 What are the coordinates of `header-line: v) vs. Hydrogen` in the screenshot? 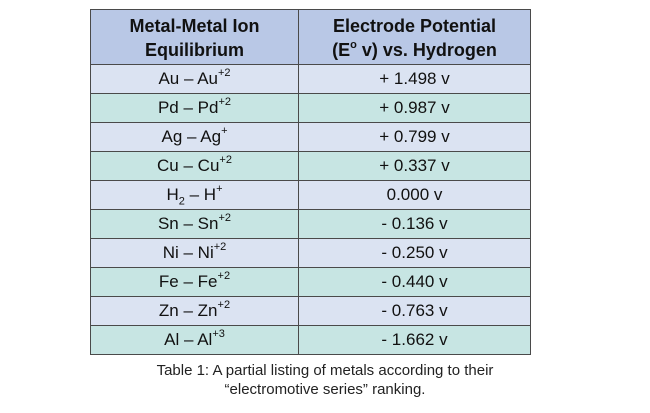 It's located at (426, 50).